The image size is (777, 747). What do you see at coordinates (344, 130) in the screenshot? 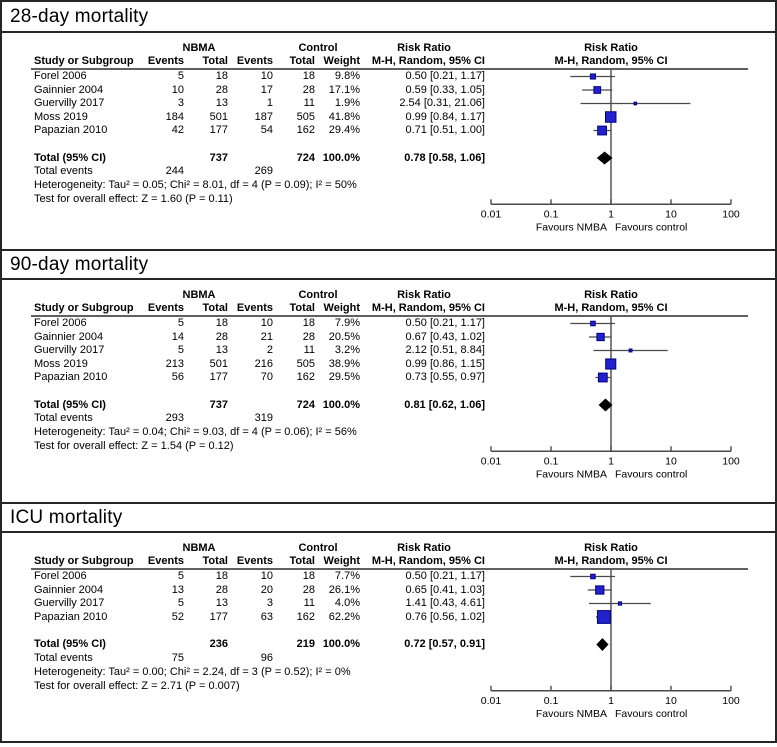
I see `study-weight: 29.4%` at bounding box center [344, 130].